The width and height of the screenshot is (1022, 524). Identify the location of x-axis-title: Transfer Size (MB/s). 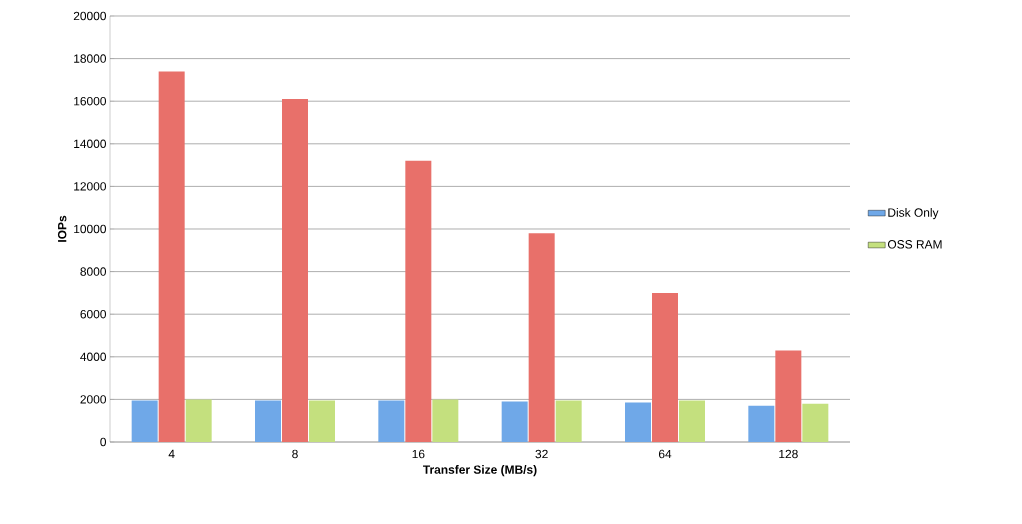
(480, 471).